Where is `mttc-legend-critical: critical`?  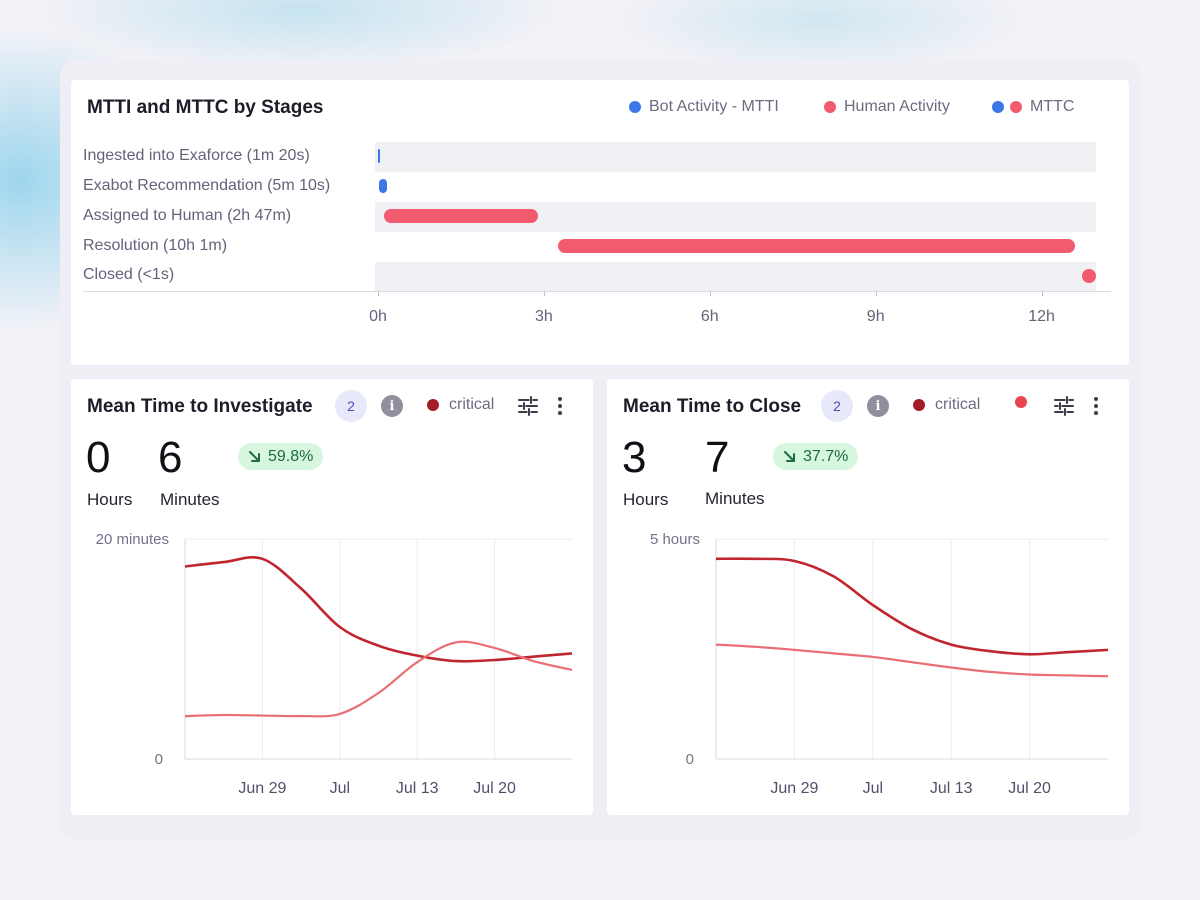
mttc-legend-critical: critical is located at coordinates (946, 405).